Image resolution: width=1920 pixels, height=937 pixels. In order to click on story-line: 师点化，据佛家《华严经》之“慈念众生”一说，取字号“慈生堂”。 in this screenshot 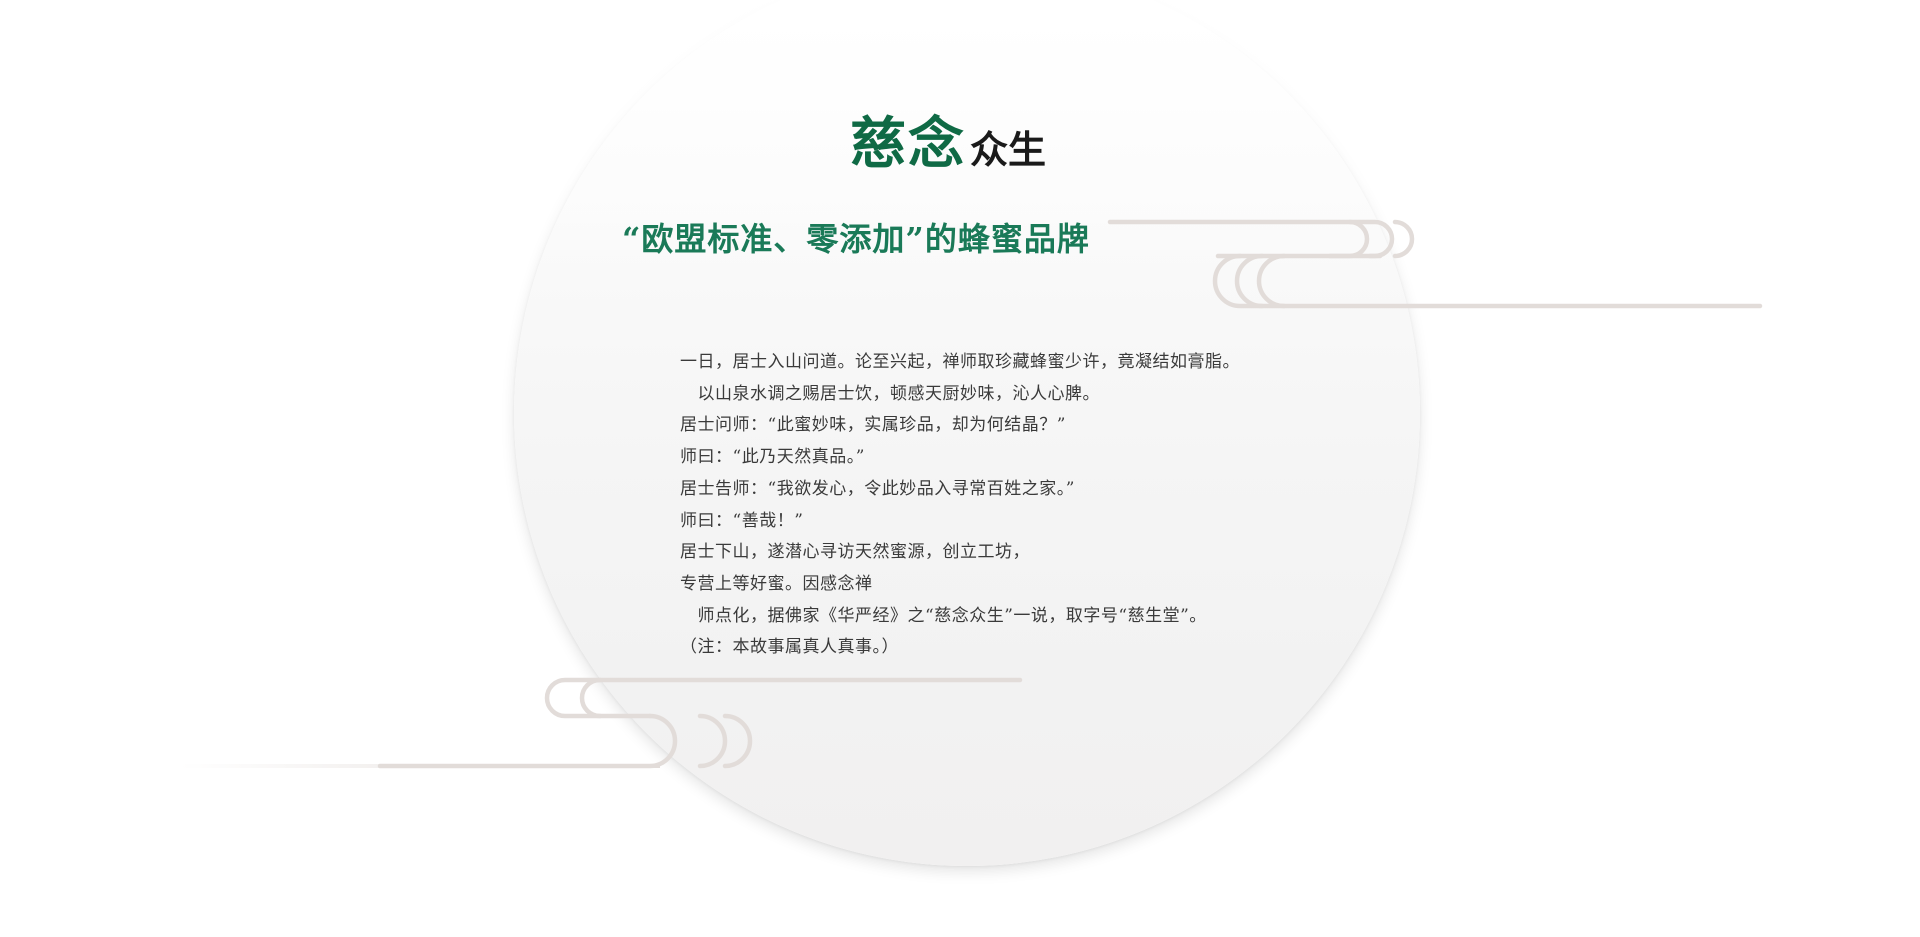, I will do `click(943, 615)`.